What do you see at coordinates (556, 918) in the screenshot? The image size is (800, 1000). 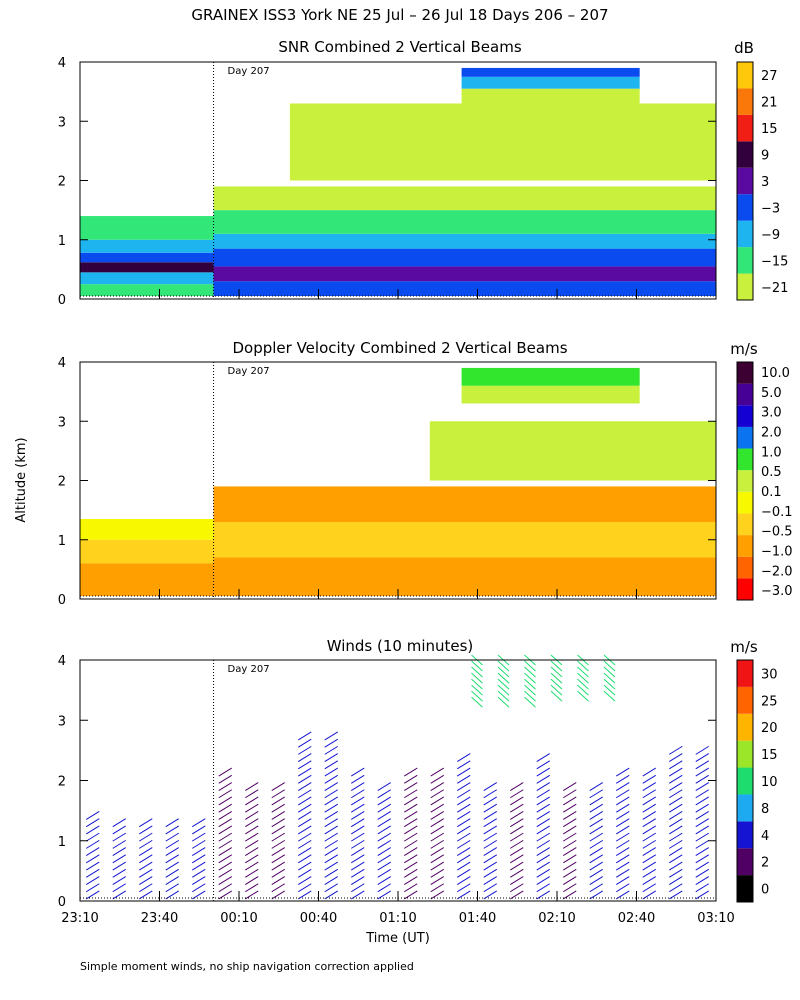 I see `x-tick-label: 02:10` at bounding box center [556, 918].